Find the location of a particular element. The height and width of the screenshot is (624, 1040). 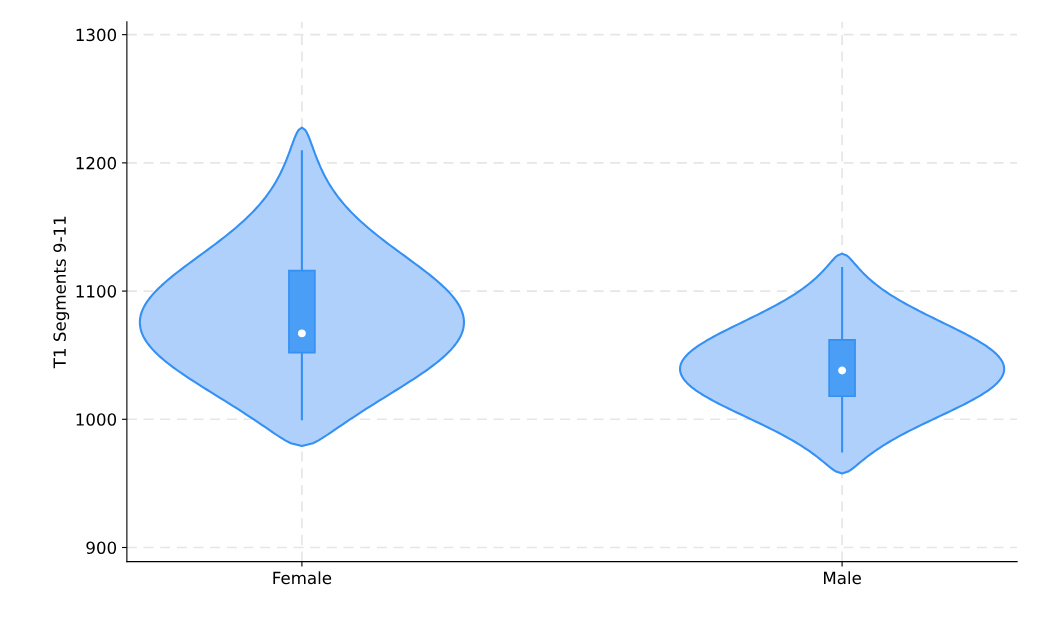

x-tick-label: Female is located at coordinates (302, 578).